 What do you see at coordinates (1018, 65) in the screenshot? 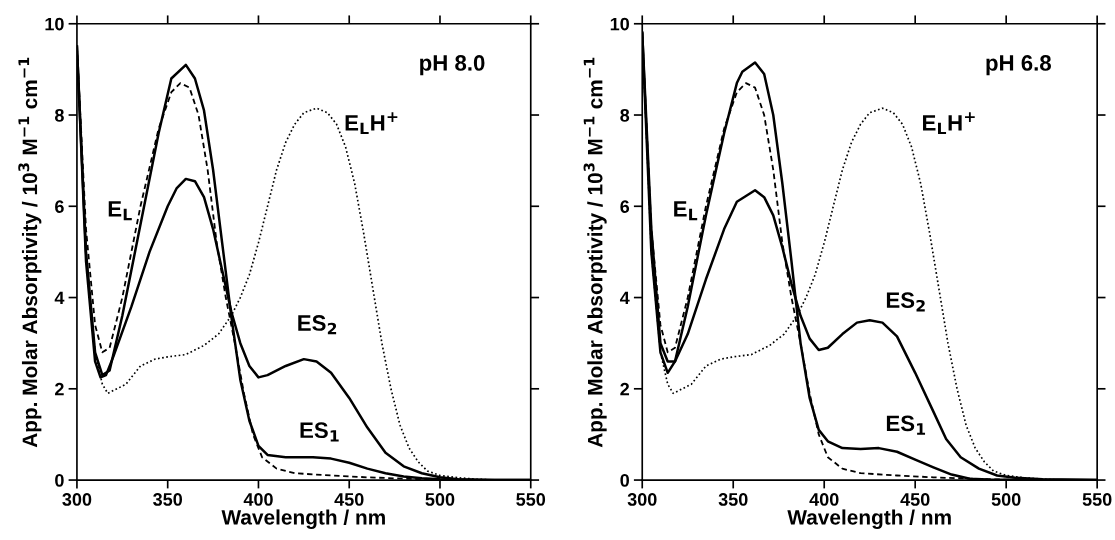
I see `annotation: pH 6.8` at bounding box center [1018, 65].